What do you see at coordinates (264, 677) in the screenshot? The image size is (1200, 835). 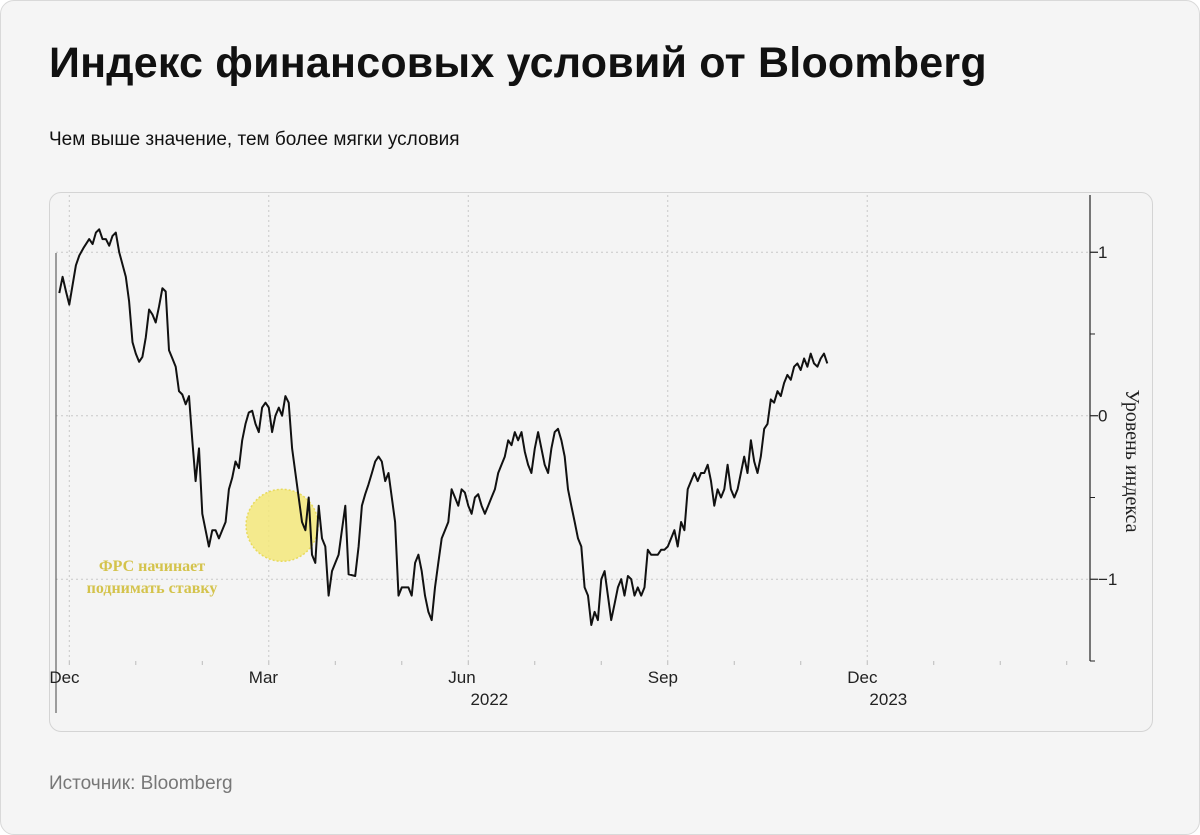 I see `x-tick-label: Mar` at bounding box center [264, 677].